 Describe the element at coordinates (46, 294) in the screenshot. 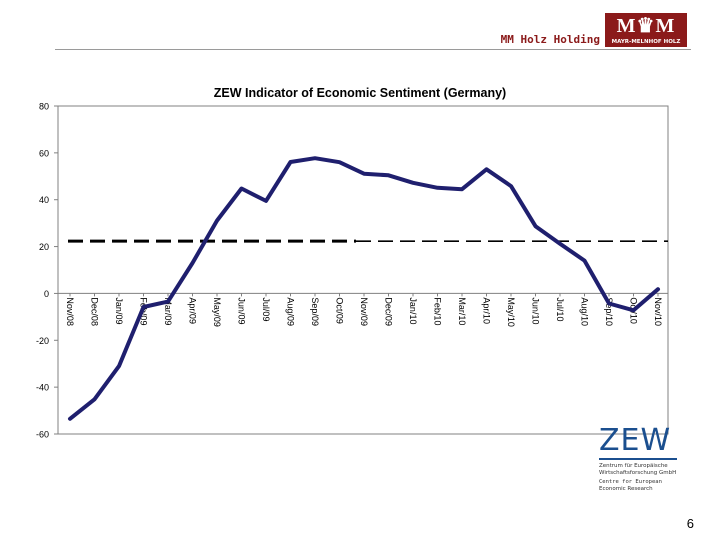

I see `y-tick-label: 0` at that location.